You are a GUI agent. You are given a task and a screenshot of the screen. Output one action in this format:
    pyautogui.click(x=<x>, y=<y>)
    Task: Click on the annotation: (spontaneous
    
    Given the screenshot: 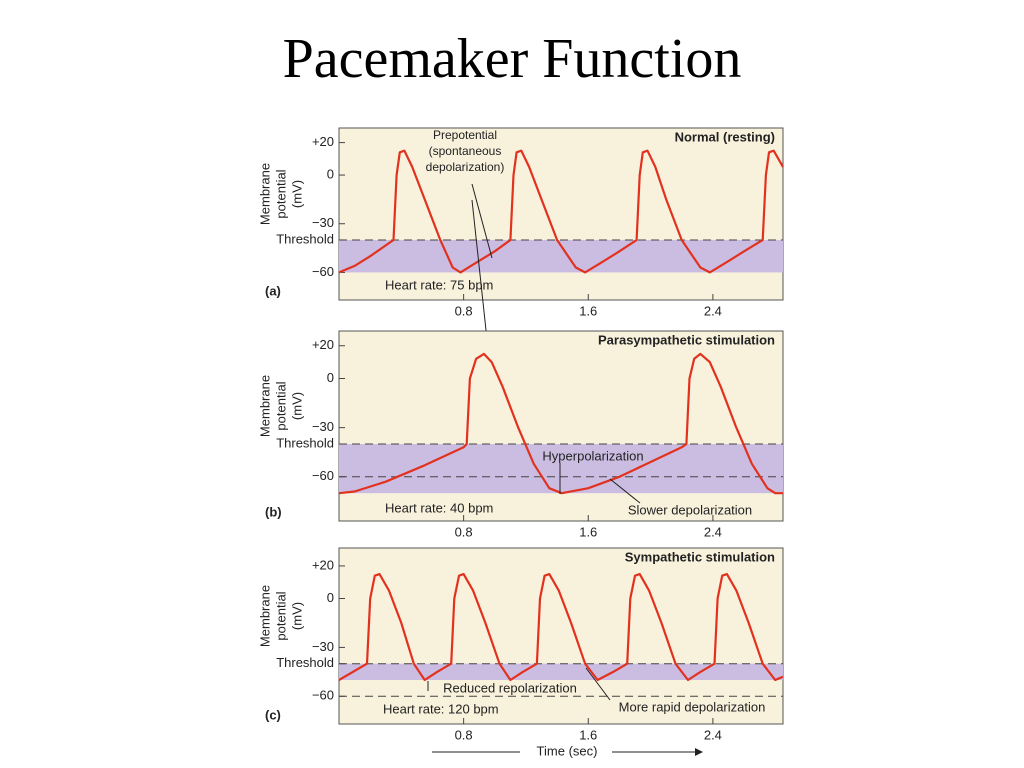 What is the action you would take?
    pyautogui.click(x=465, y=151)
    